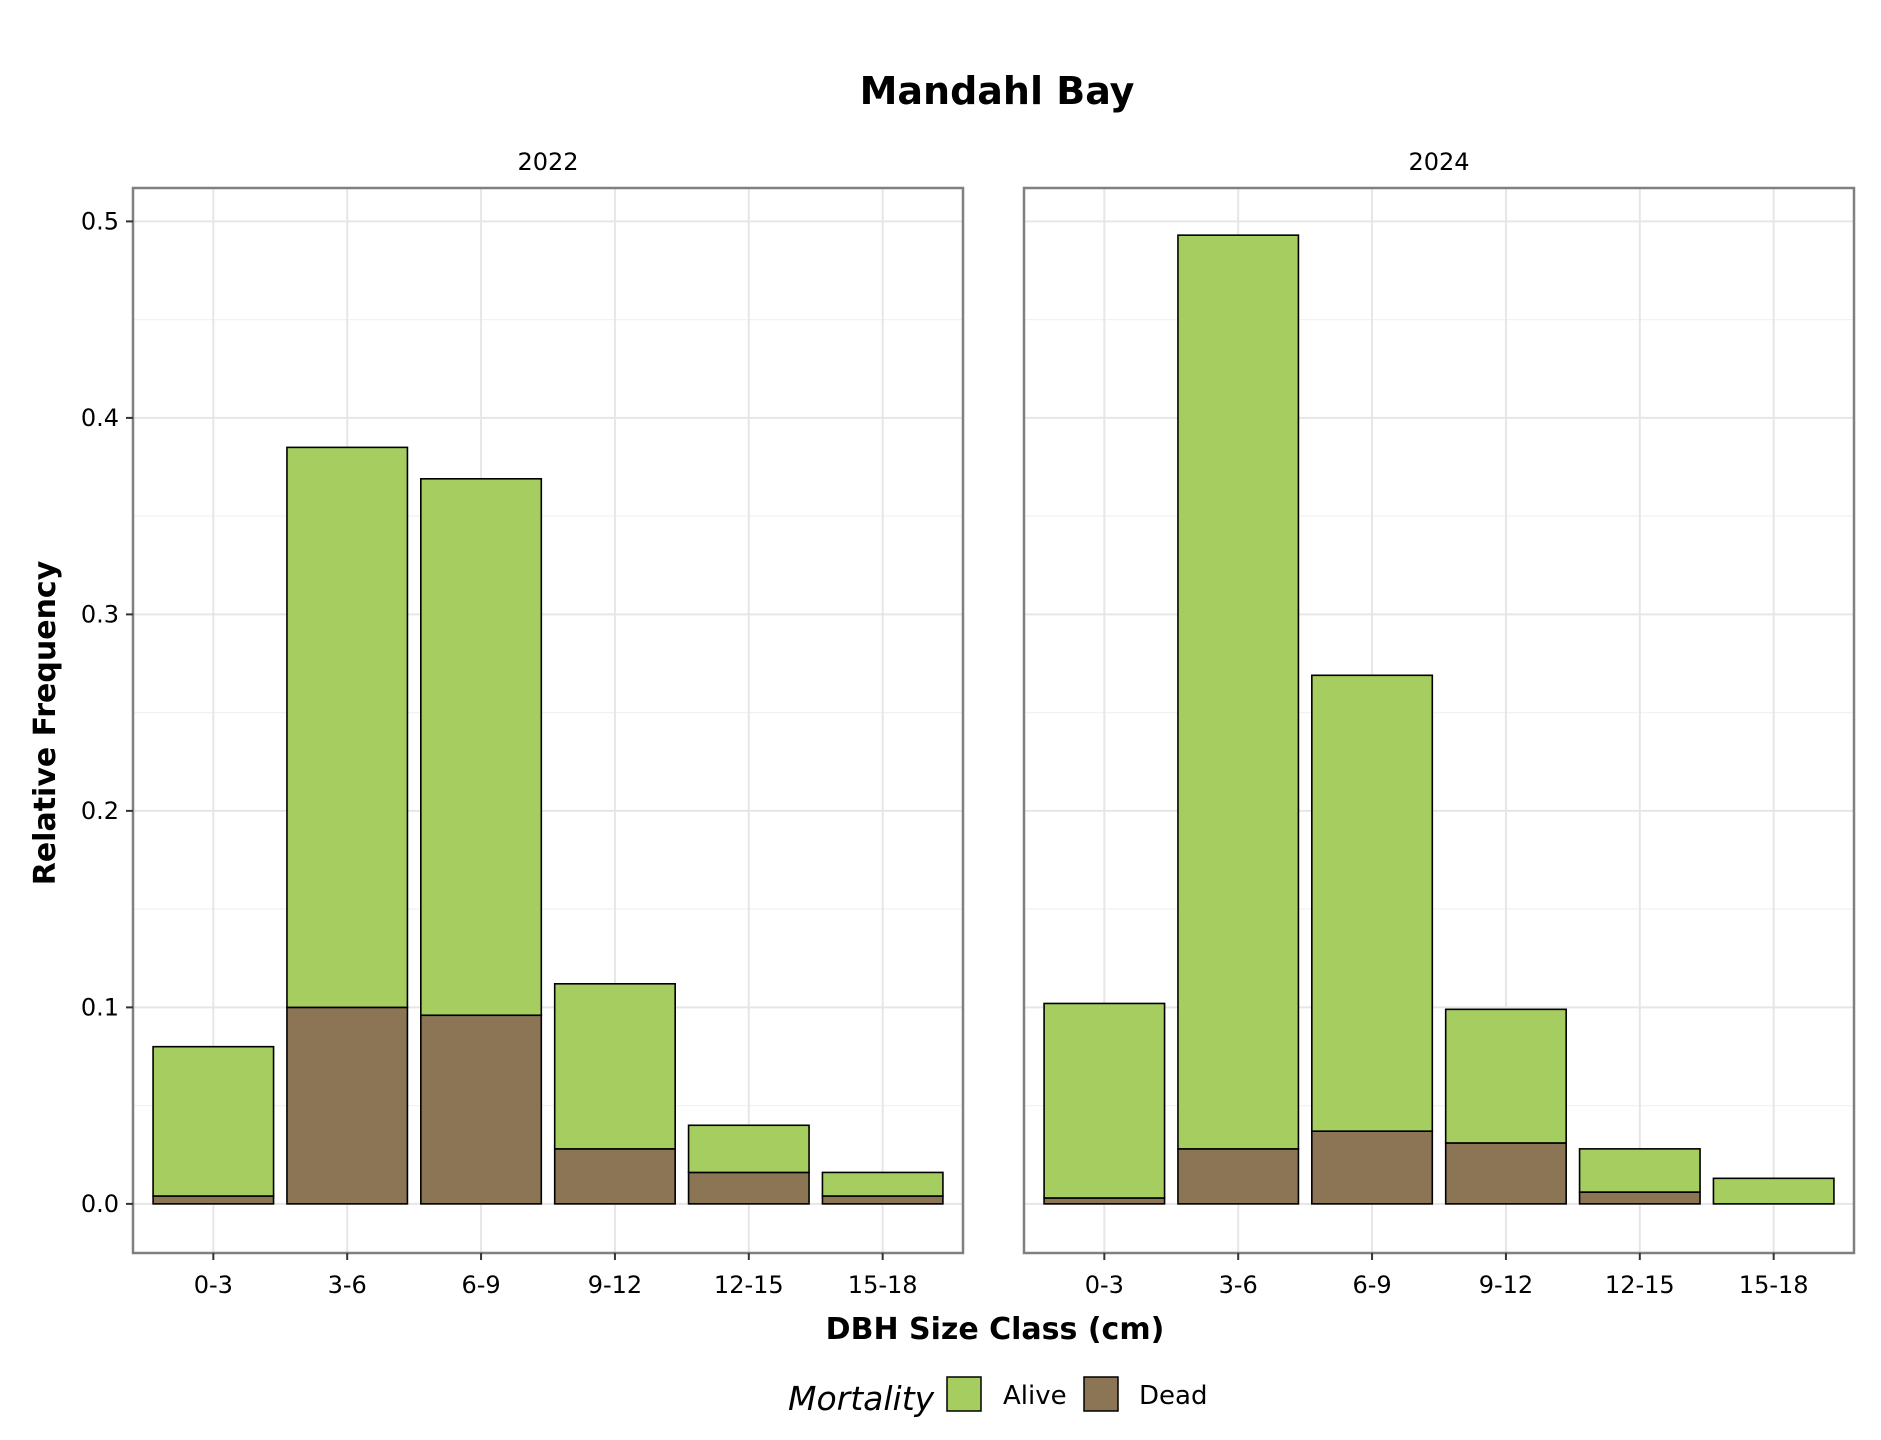  I want to click on legend-label-alive: Alive, so click(1035, 1396).